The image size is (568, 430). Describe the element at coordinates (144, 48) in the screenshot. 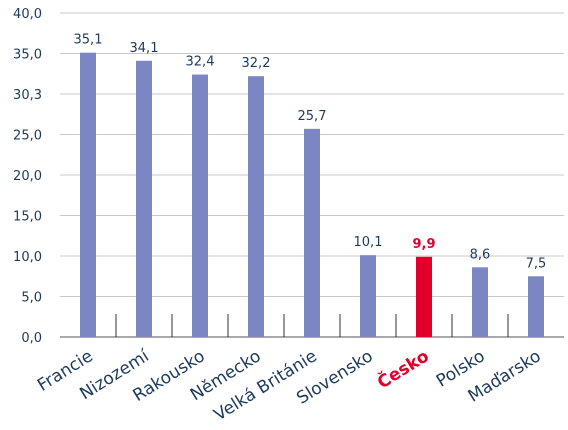

I see `value-label: 34,1` at that location.